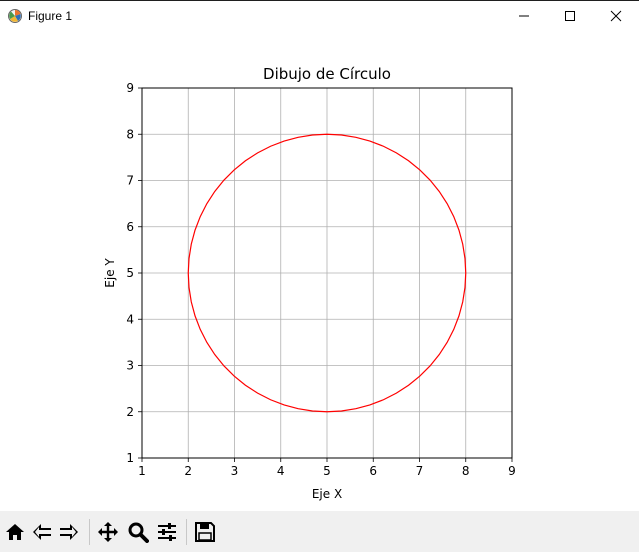  What do you see at coordinates (373, 471) in the screenshot?
I see `x-tick-label: 6` at bounding box center [373, 471].